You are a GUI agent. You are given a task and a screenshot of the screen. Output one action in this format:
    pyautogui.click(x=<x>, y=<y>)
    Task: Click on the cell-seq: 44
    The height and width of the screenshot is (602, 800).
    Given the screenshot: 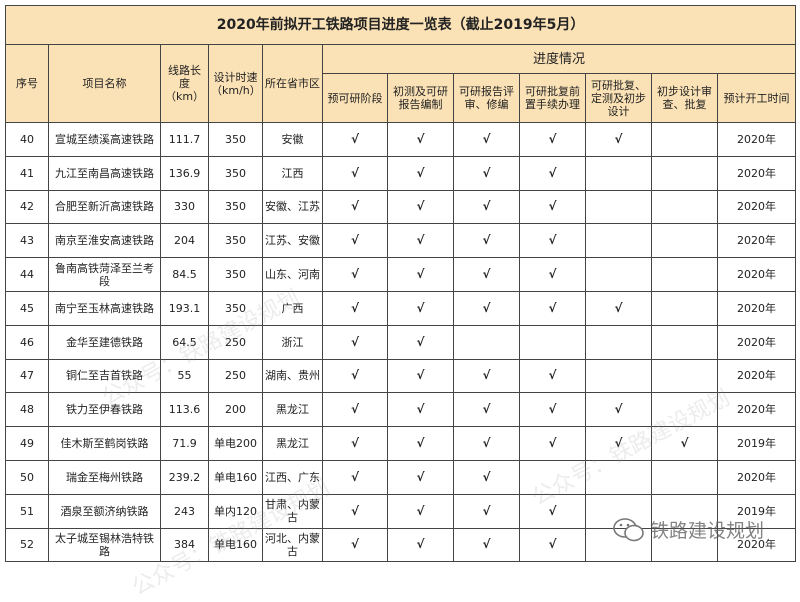 What is the action you would take?
    pyautogui.click(x=27, y=274)
    